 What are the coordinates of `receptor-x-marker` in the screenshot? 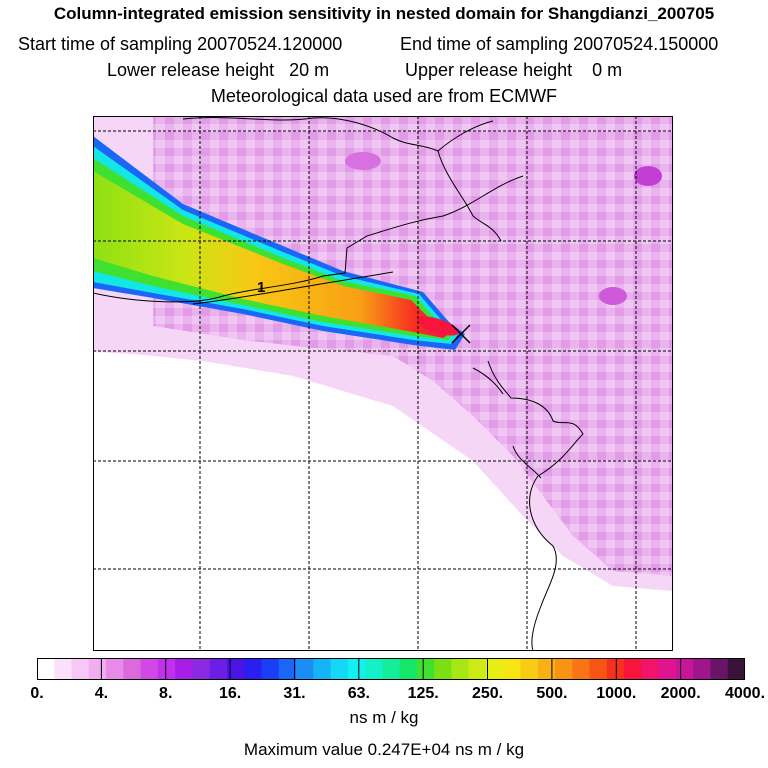 It's located at (461, 334).